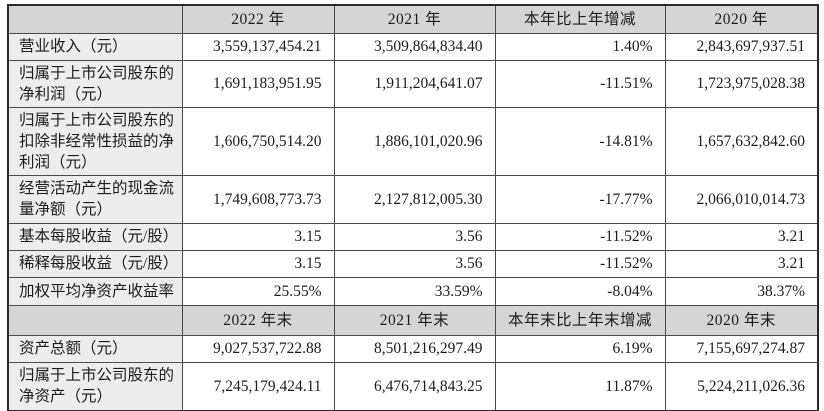  What do you see at coordinates (258, 386) in the screenshot?
I see `value-2022: 7,245,179,424.11` at bounding box center [258, 386].